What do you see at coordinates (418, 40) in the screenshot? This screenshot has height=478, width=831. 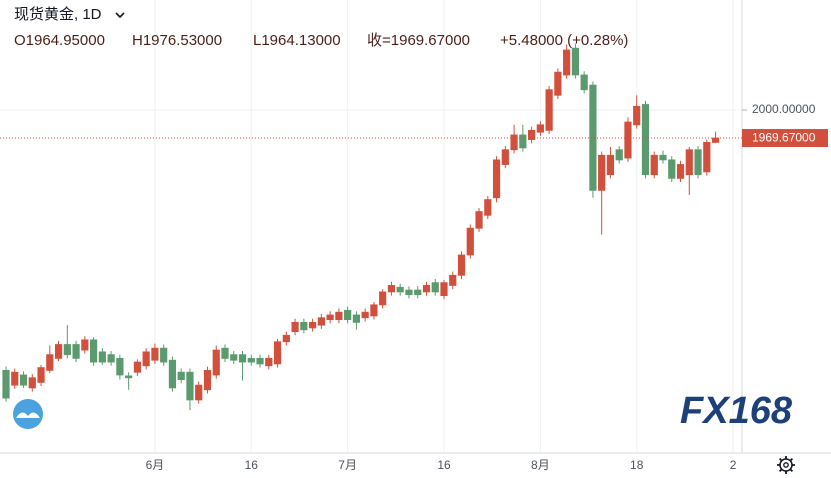 I see `ohlc-value: 收=1969.67000` at bounding box center [418, 40].